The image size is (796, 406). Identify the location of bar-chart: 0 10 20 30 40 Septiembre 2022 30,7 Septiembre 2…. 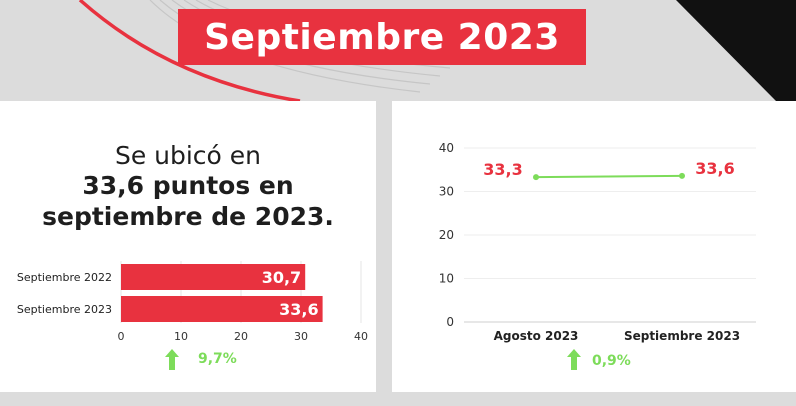
(192, 315).